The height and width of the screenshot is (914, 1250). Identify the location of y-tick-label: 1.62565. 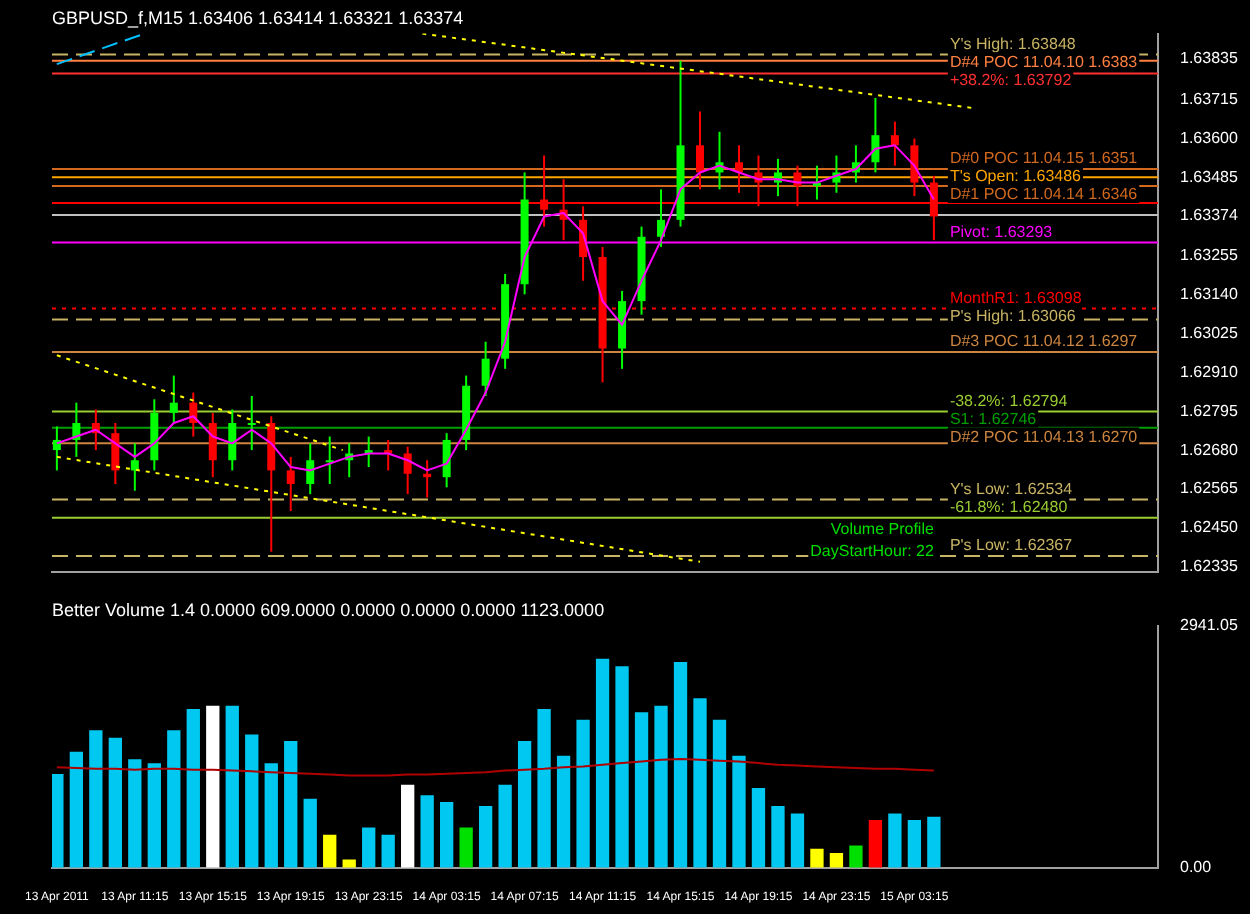
(1209, 488).